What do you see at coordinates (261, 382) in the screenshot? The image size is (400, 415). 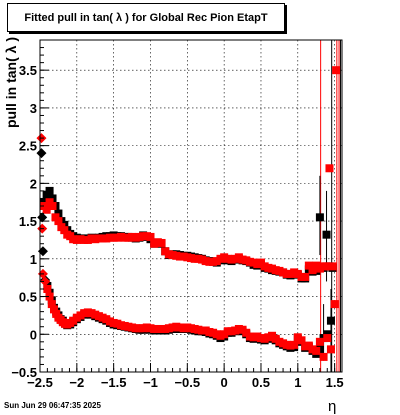 I see `x-tick-label: 0.5` at bounding box center [261, 382].